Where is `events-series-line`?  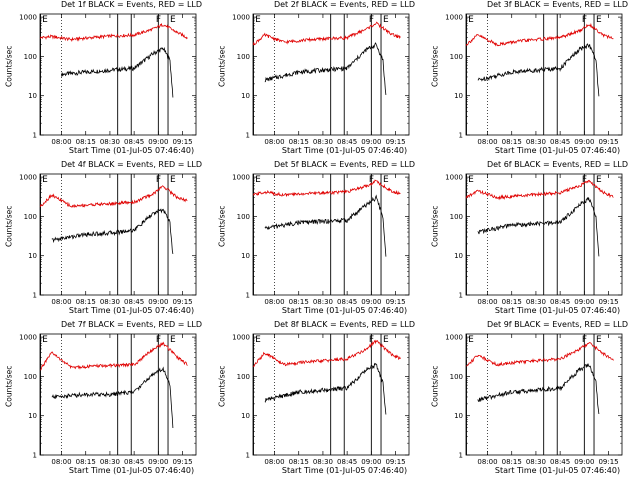 events-series-line is located at coordinates (112, 397).